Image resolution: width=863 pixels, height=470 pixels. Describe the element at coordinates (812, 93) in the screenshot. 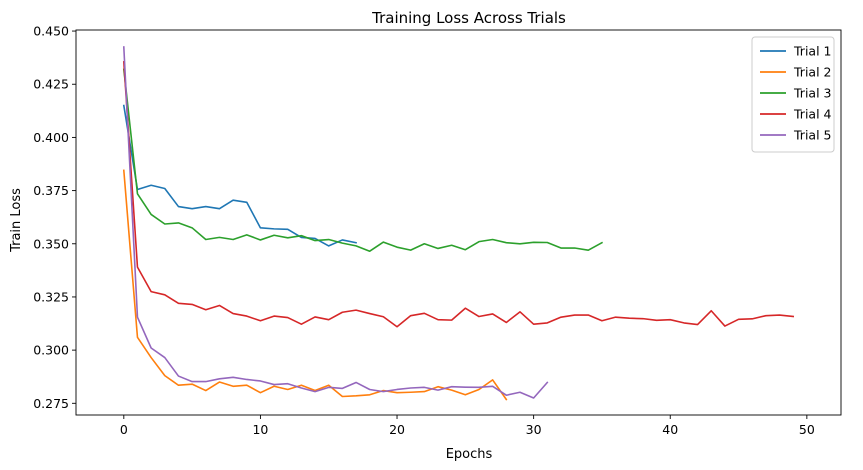

I see `legend-label-trial-3: Trial 3` at that location.